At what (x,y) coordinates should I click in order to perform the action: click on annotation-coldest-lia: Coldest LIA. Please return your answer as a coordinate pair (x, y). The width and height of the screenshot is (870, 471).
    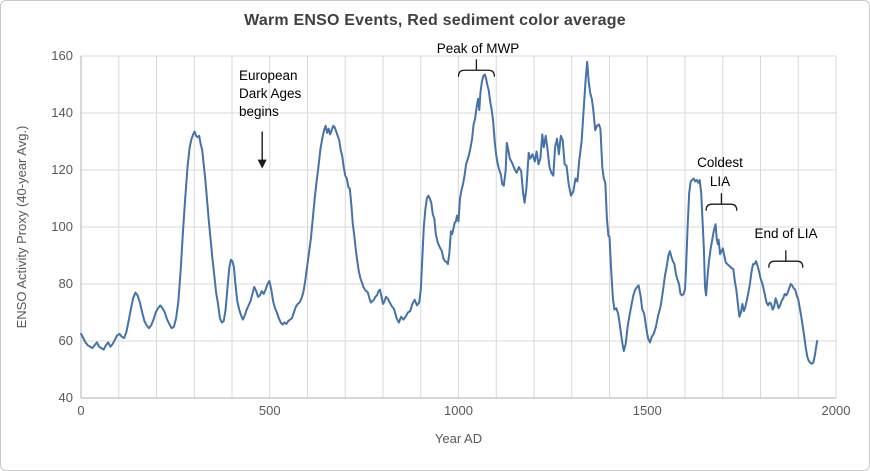
    Looking at the image, I should click on (720, 172).